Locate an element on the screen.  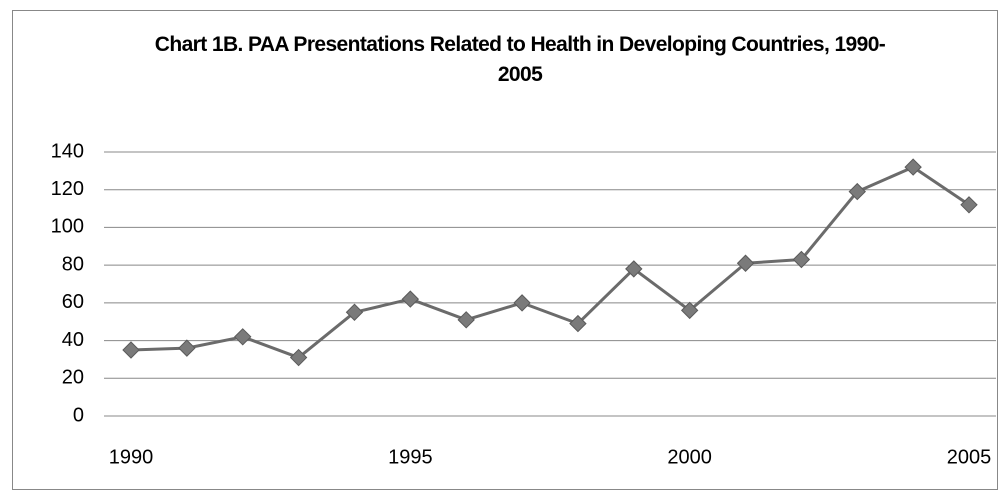
y-tick-label: 0 is located at coordinates (78, 415).